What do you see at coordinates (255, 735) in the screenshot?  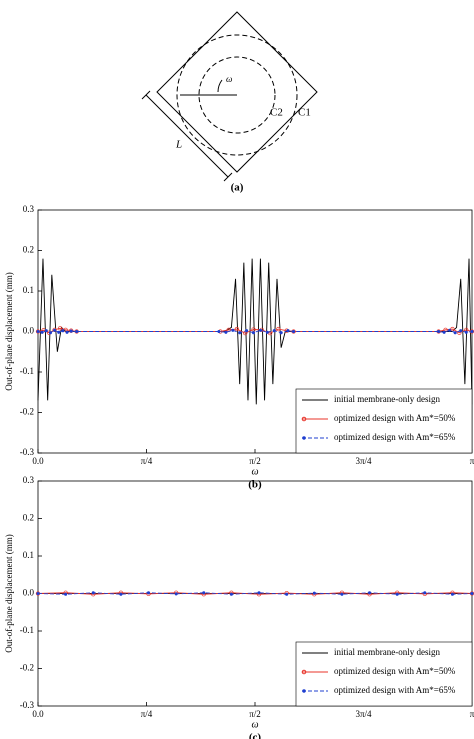 I see `caption: (c)` at bounding box center [255, 735].